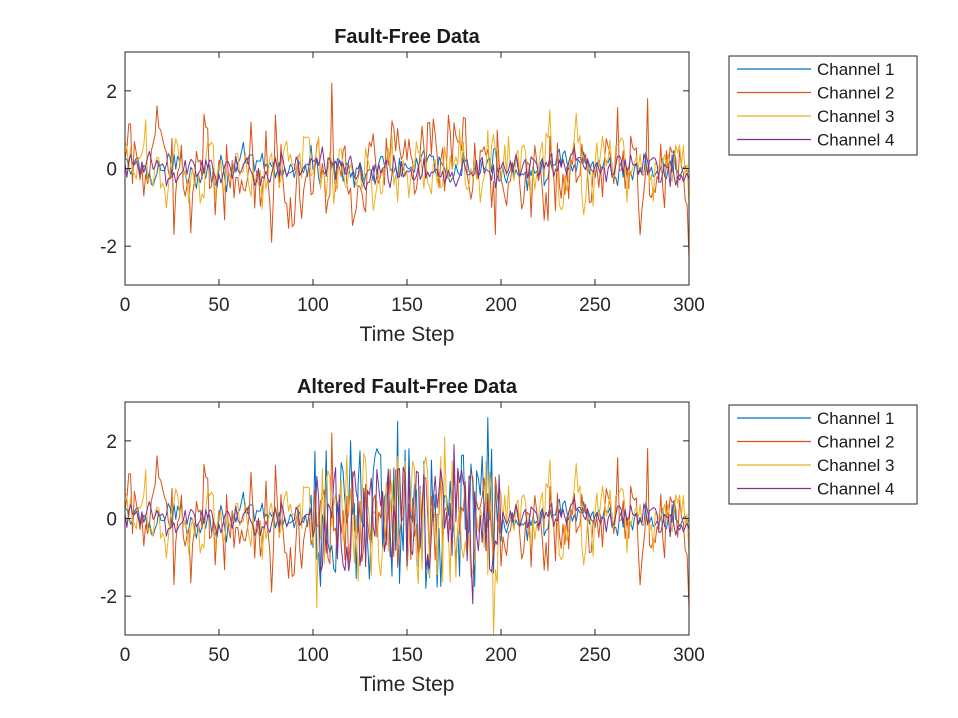  What do you see at coordinates (407, 37) in the screenshot?
I see `chart-title: Fault-Free Data` at bounding box center [407, 37].